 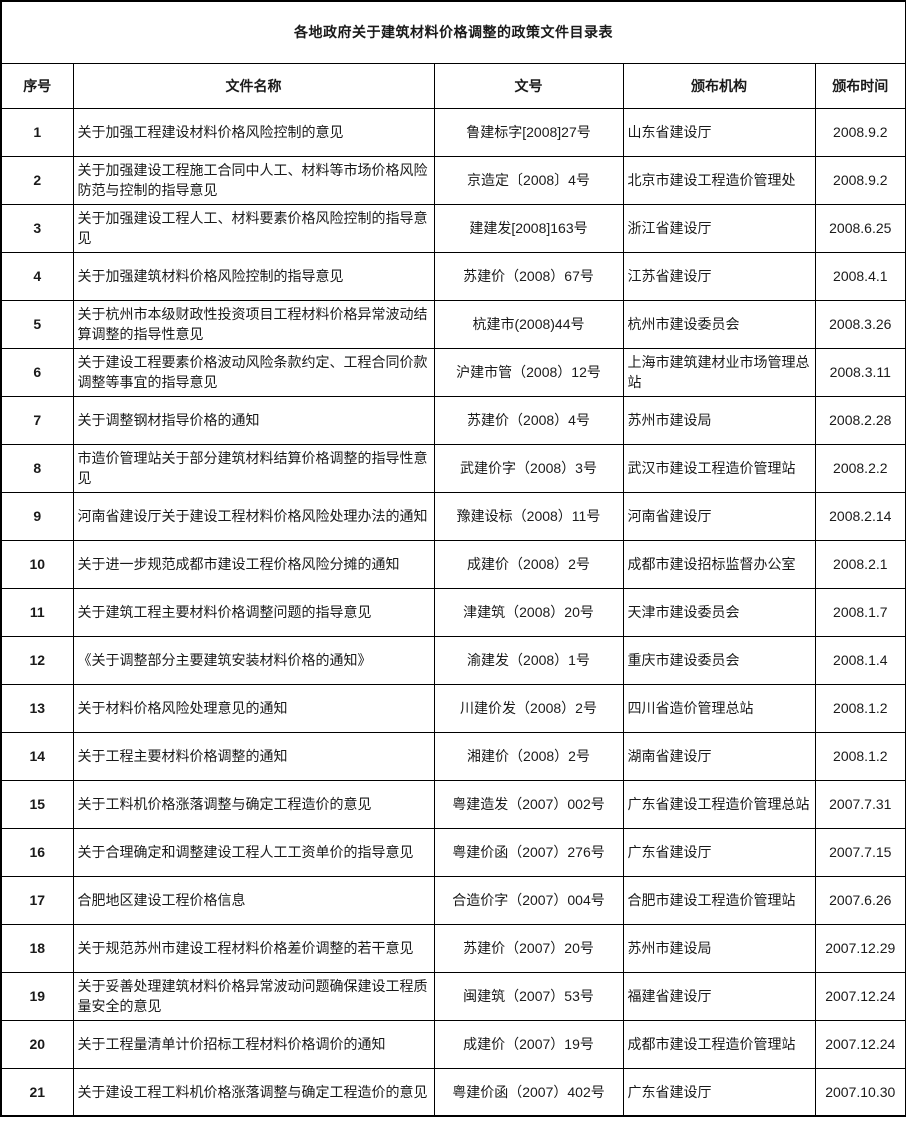 I want to click on cell-agency: 合肥市建设工程造价管理站, so click(x=719, y=900).